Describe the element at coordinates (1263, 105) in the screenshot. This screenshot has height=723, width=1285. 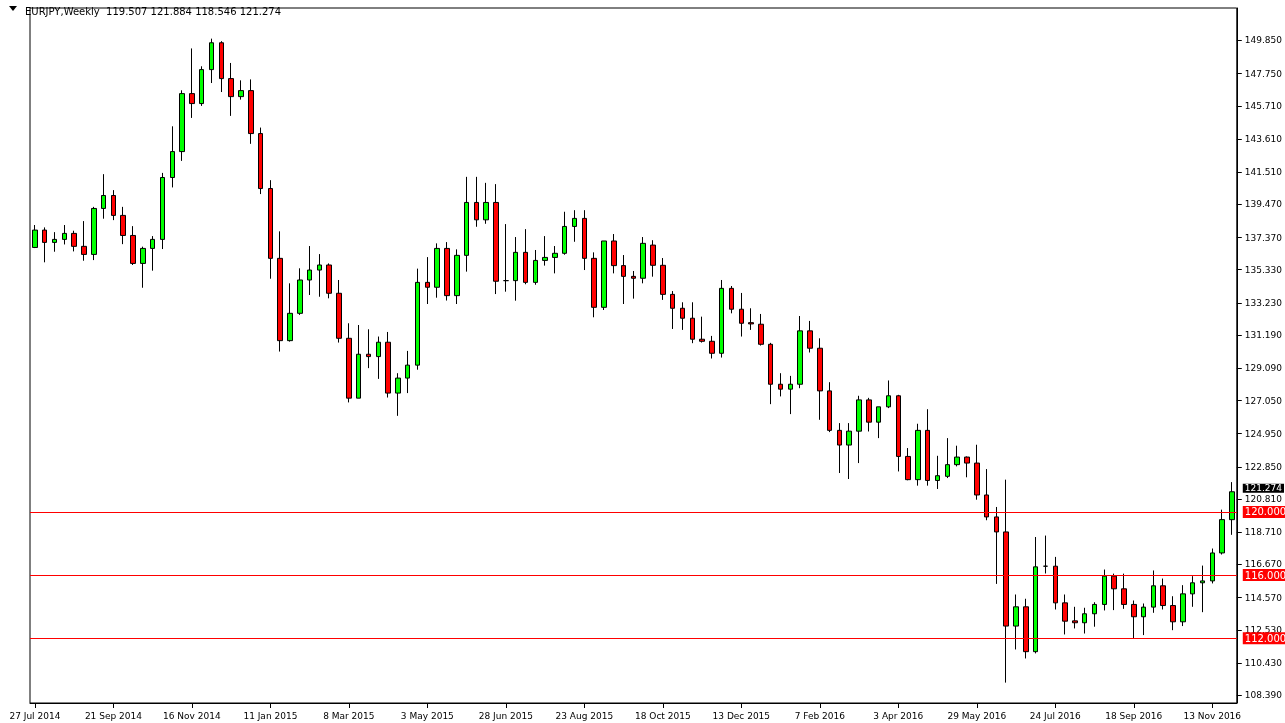
I see `y-tick-label: 145.710` at that location.